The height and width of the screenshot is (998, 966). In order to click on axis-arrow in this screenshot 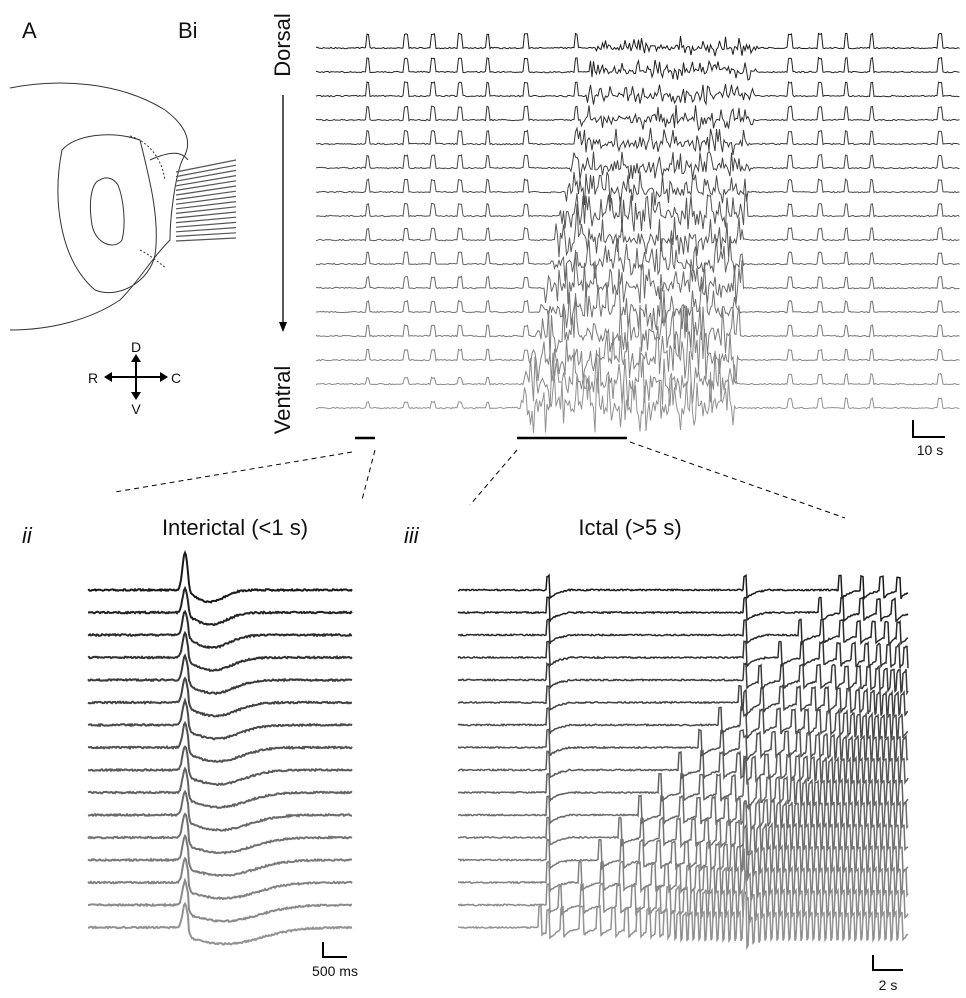, I will do `click(283, 213)`.